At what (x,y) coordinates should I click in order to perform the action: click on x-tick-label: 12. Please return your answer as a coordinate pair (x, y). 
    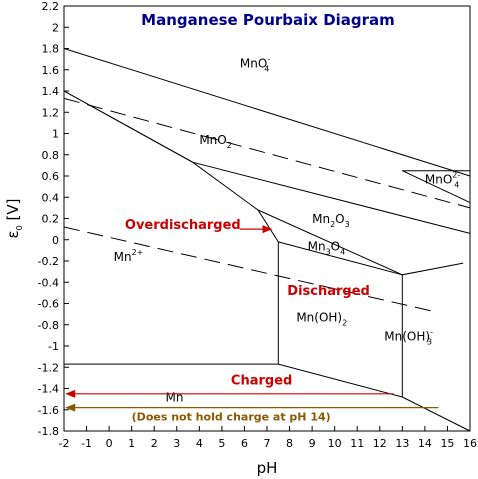
    Looking at the image, I should click on (380, 443).